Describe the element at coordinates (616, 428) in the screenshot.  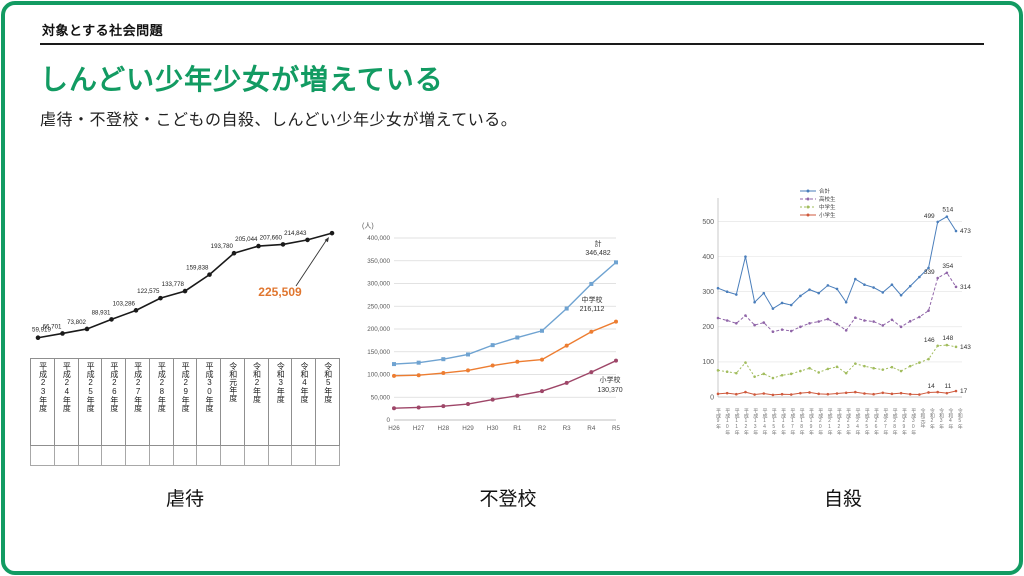
I see `svg-text: R5` at that location.